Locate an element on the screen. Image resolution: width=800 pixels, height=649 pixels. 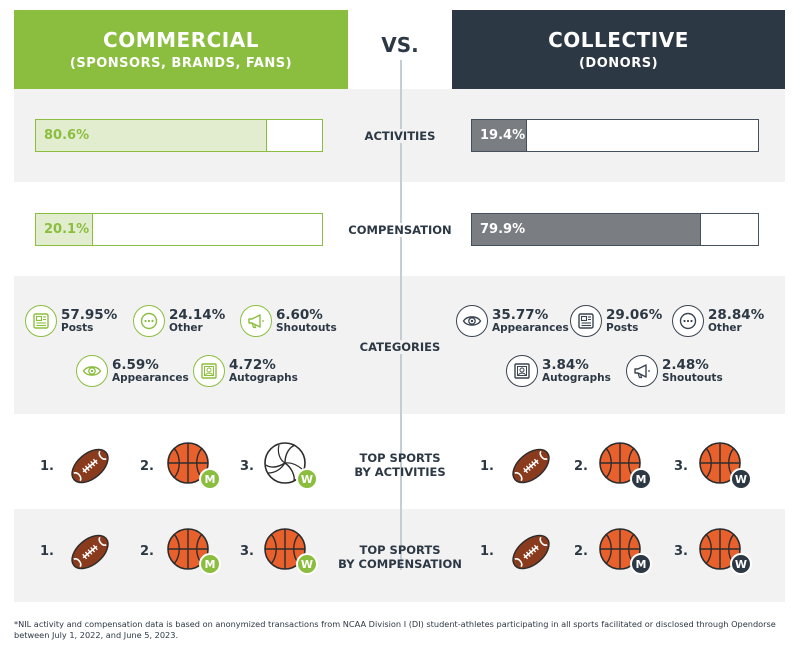
category-pct: 2.48% is located at coordinates (685, 364).